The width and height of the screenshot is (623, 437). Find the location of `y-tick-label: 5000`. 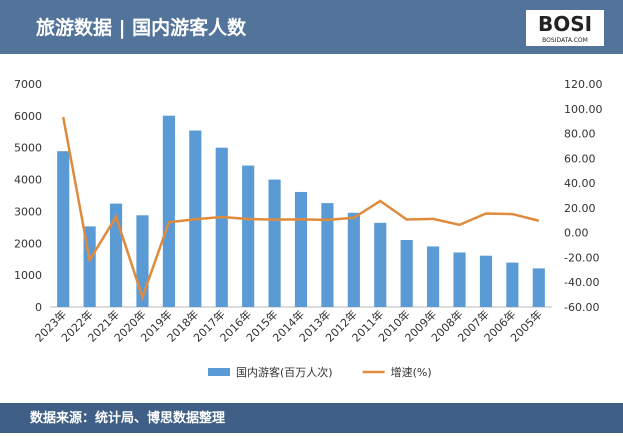

y-tick-label: 5000 is located at coordinates (28, 148).